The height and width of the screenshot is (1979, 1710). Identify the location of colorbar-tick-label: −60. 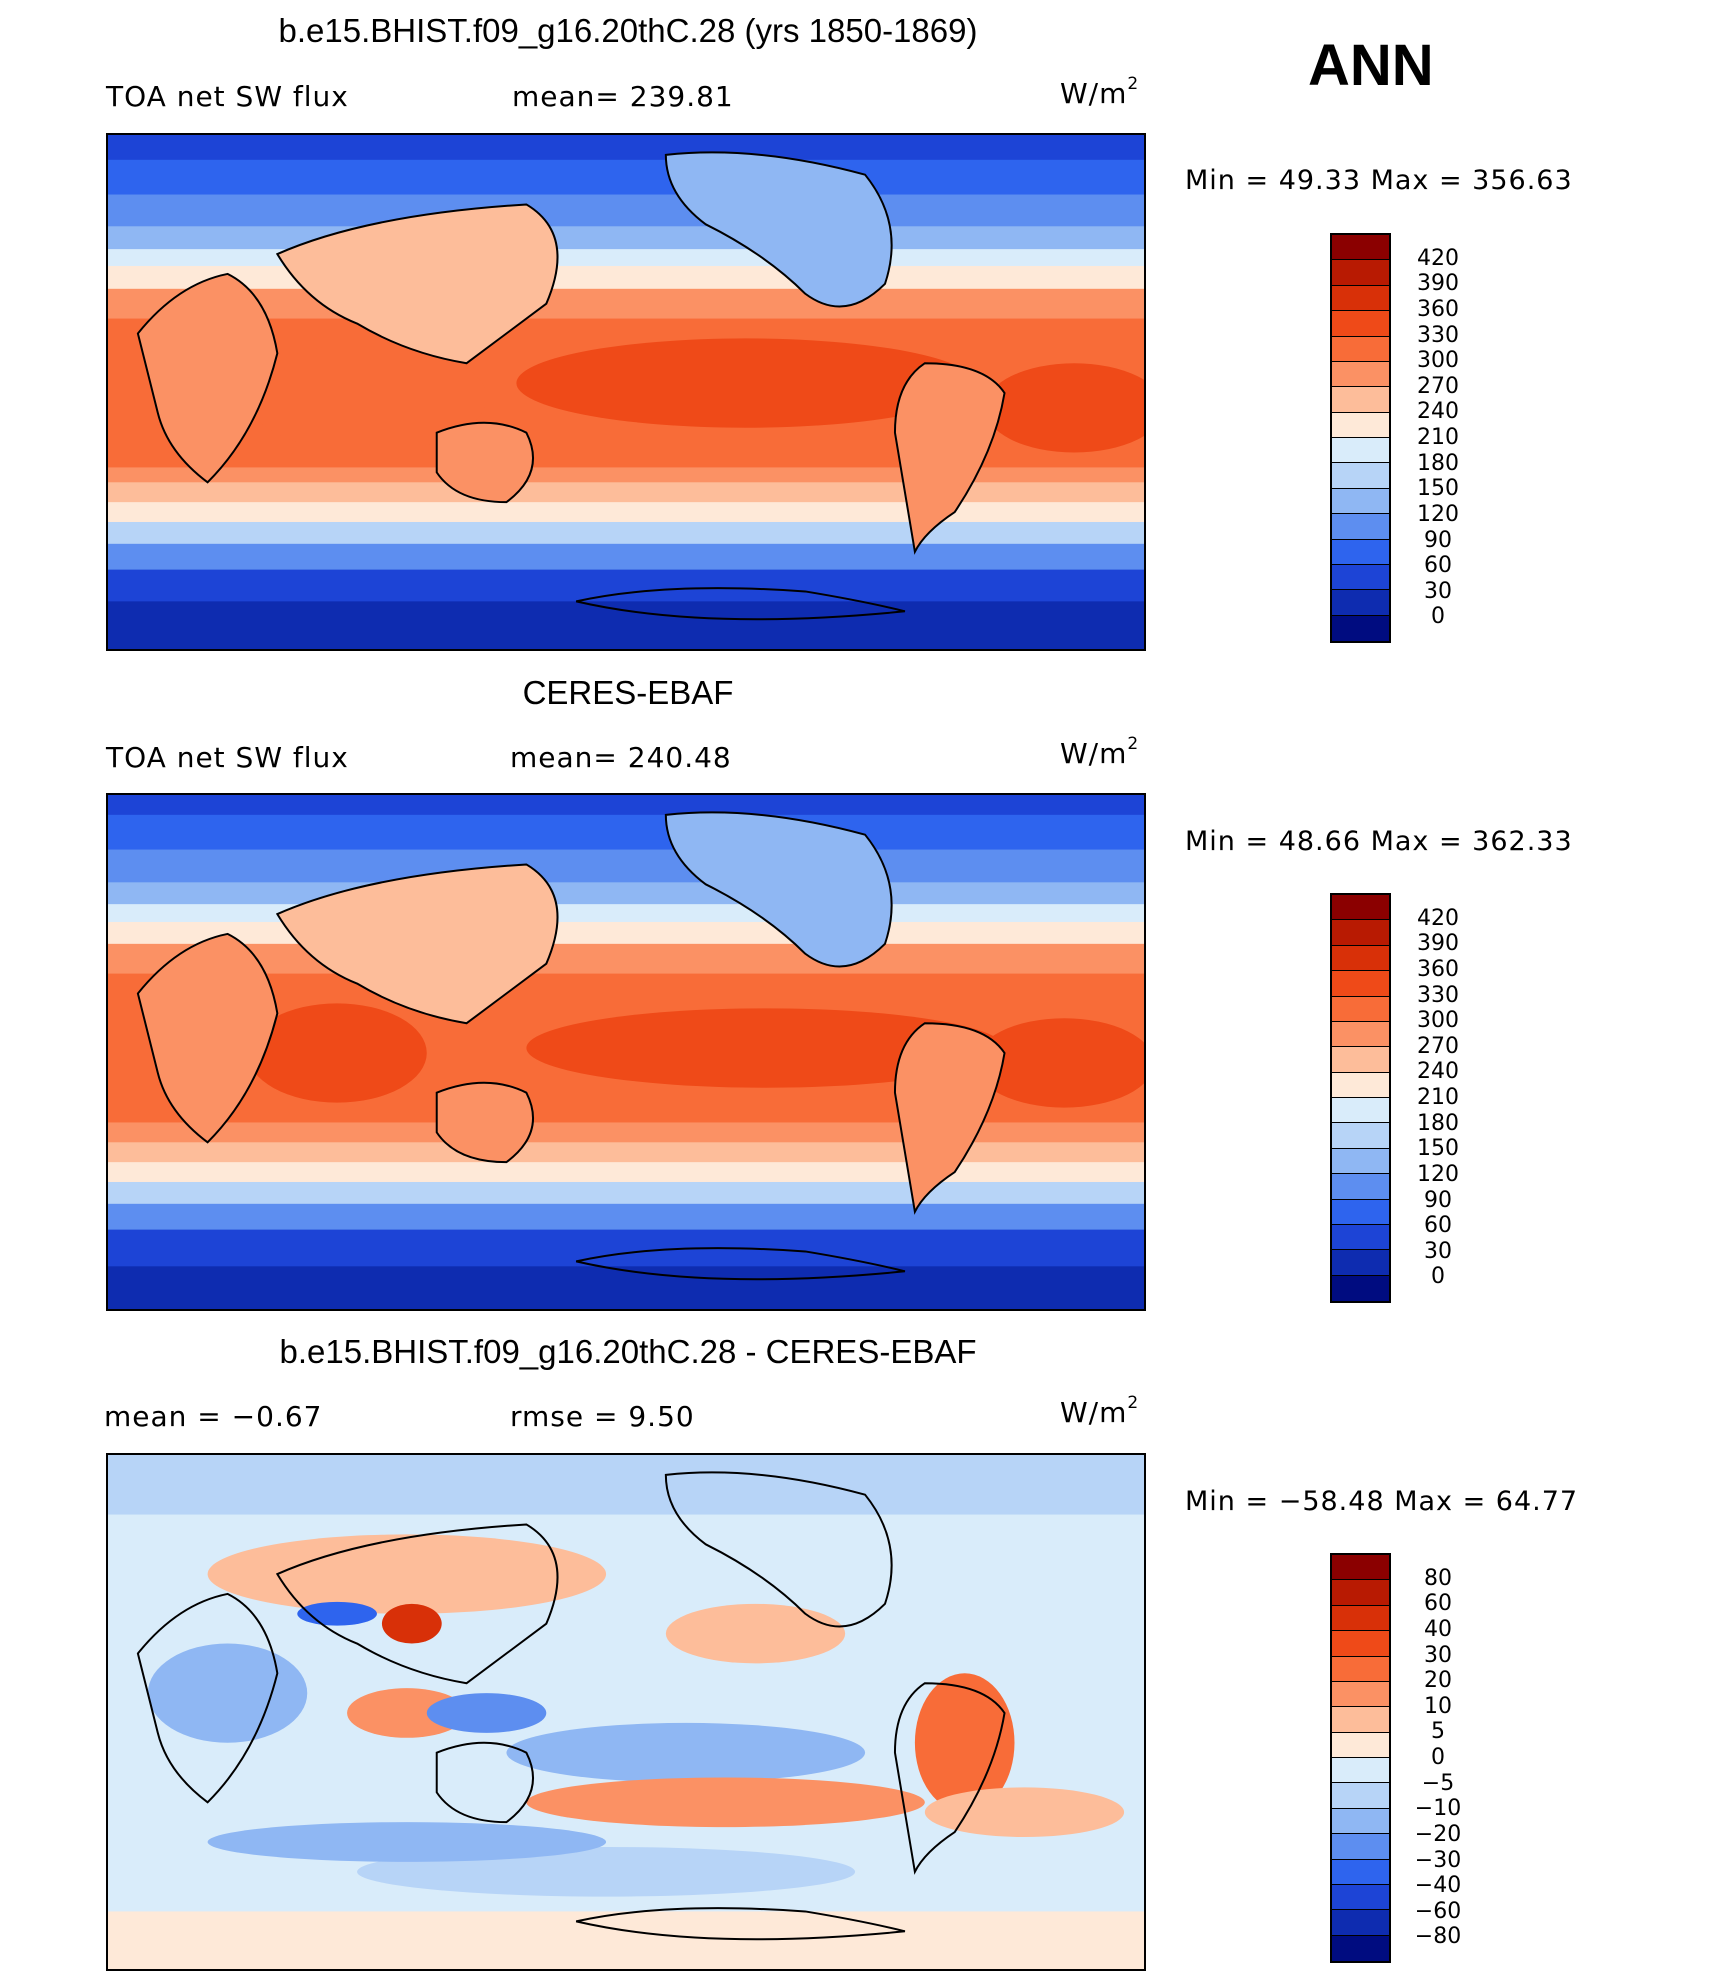
(1438, 1911).